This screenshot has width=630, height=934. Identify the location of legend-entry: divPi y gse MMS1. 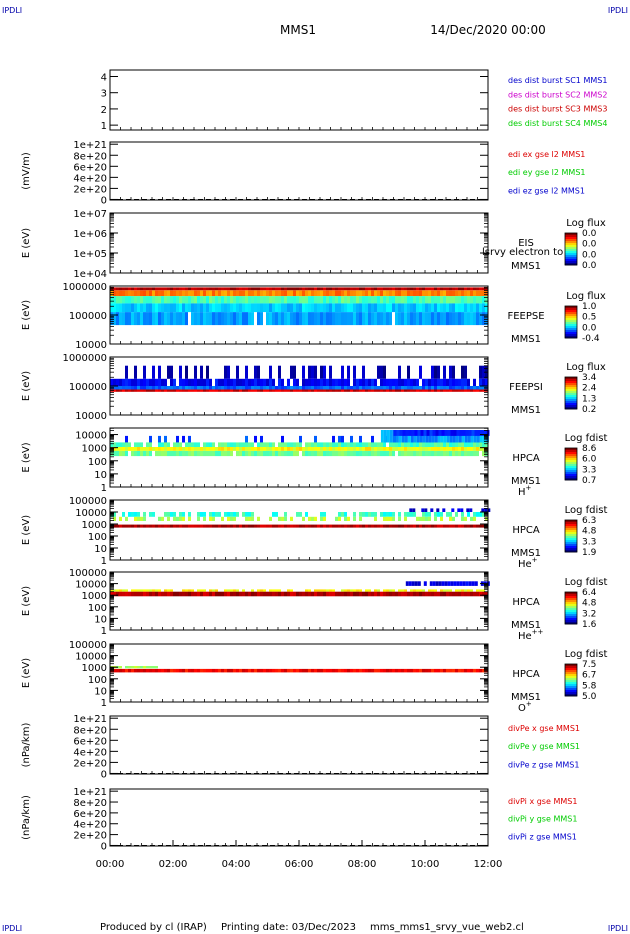
(542, 819).